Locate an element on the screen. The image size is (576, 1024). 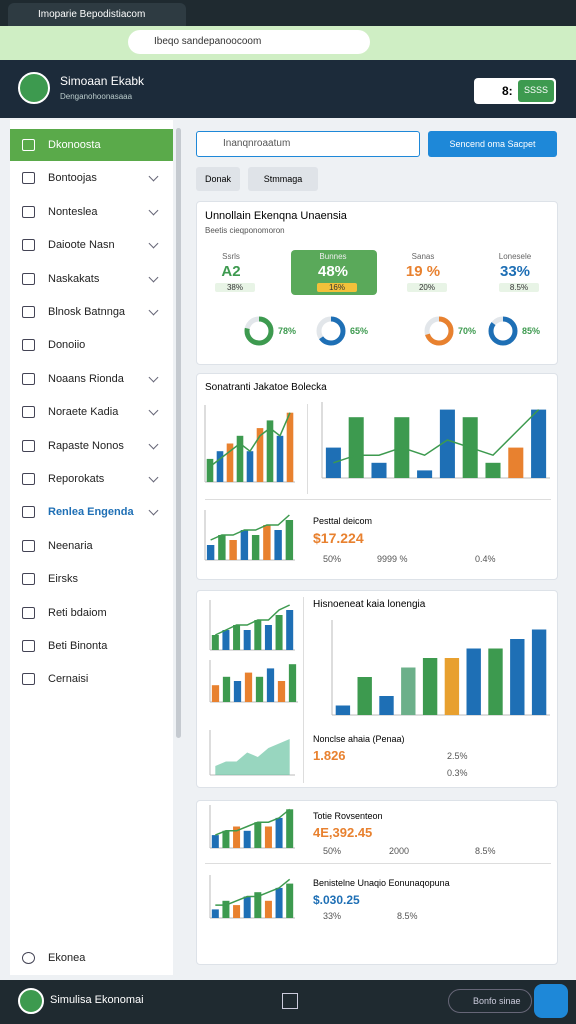
sidebar-item: Donoiio is located at coordinates (91, 345).